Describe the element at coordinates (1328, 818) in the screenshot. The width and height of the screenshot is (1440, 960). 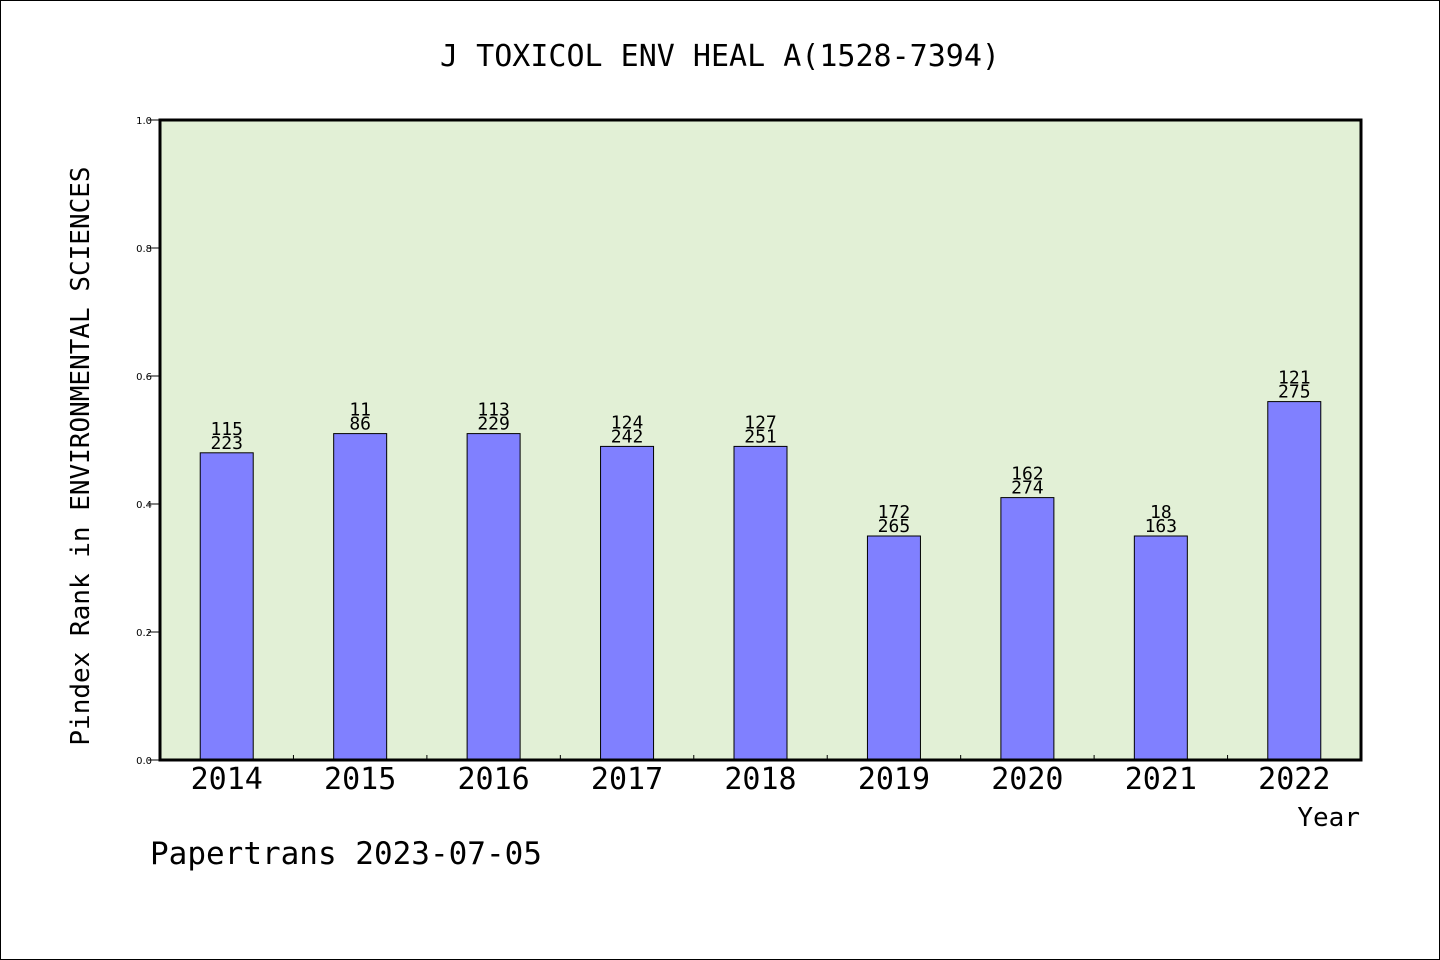
I see `x-axis-label: Year` at that location.